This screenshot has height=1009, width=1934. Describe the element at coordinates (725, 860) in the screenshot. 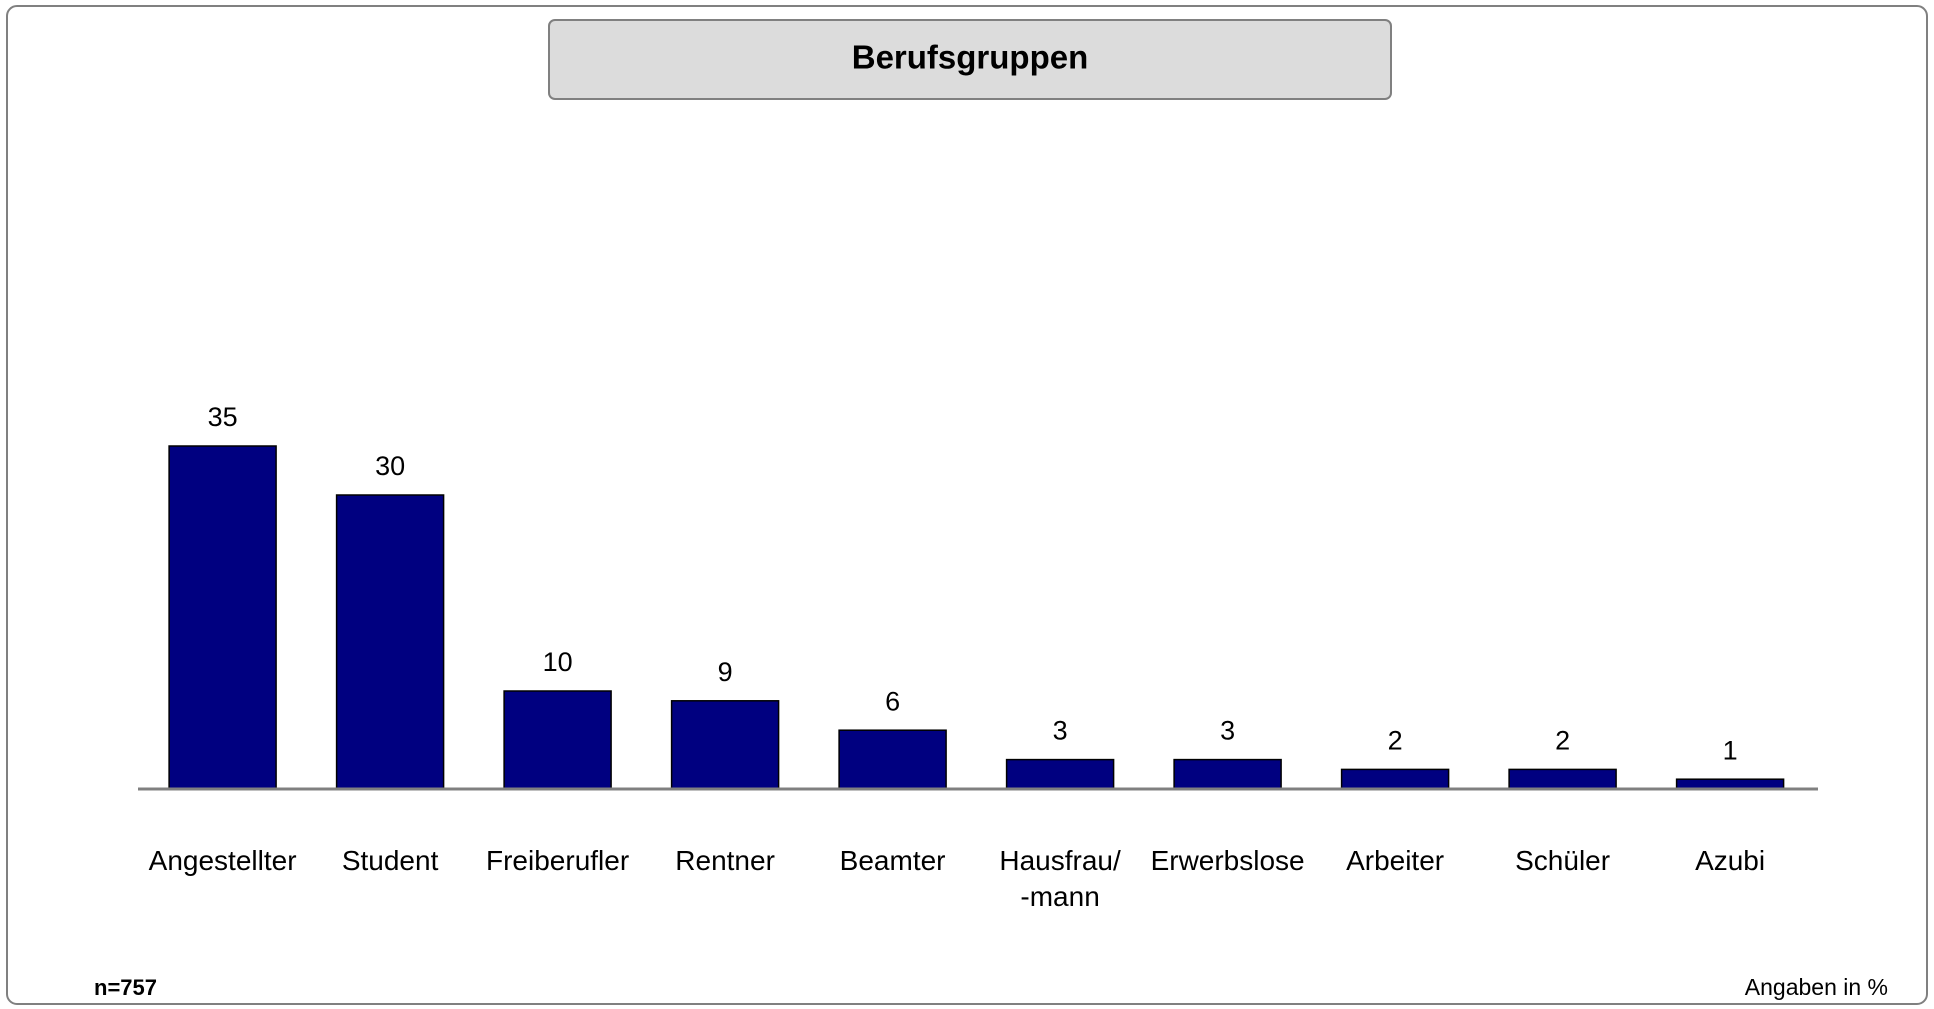

I see `x-tick-label: Rentner` at that location.